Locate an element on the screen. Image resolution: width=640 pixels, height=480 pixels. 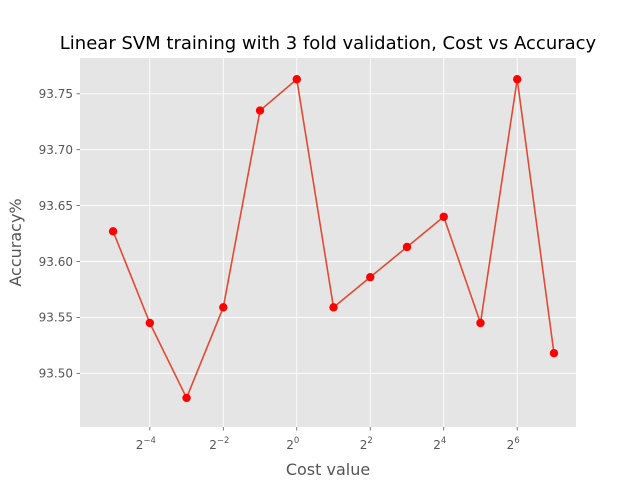
x-tick-exponent: 4 is located at coordinates (443, 441).